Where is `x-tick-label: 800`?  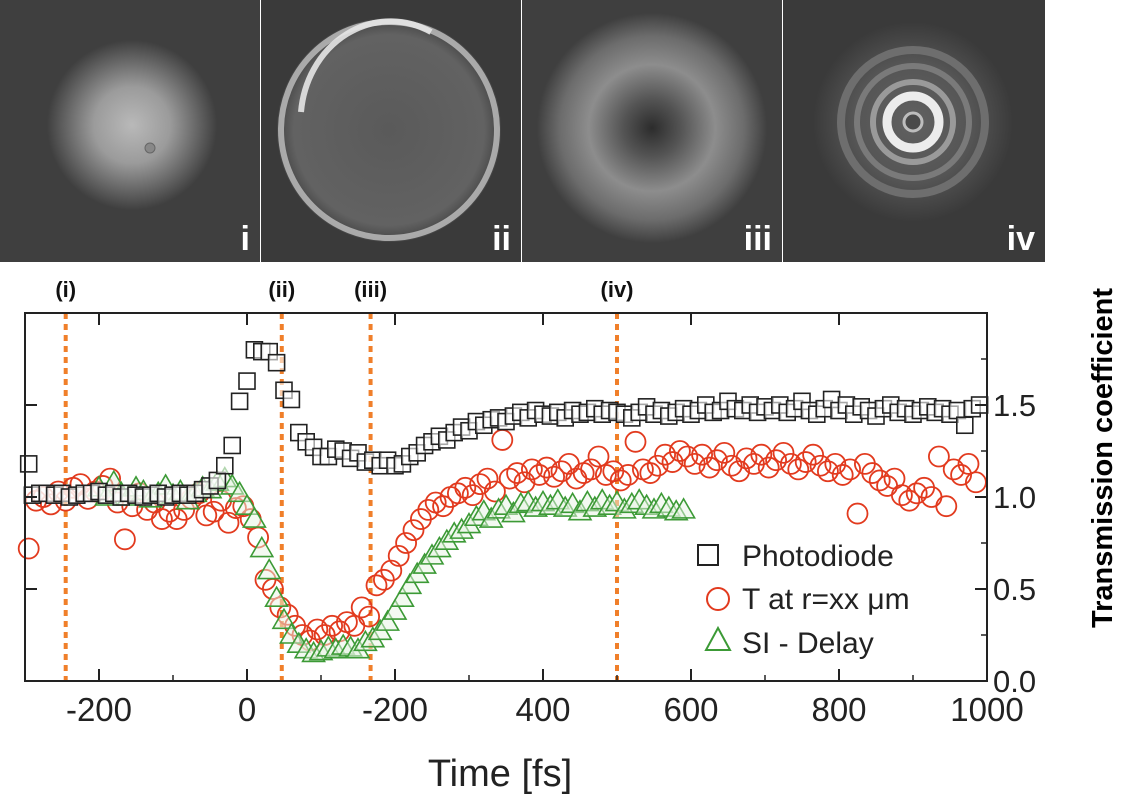
x-tick-label: 800 is located at coordinates (838, 709).